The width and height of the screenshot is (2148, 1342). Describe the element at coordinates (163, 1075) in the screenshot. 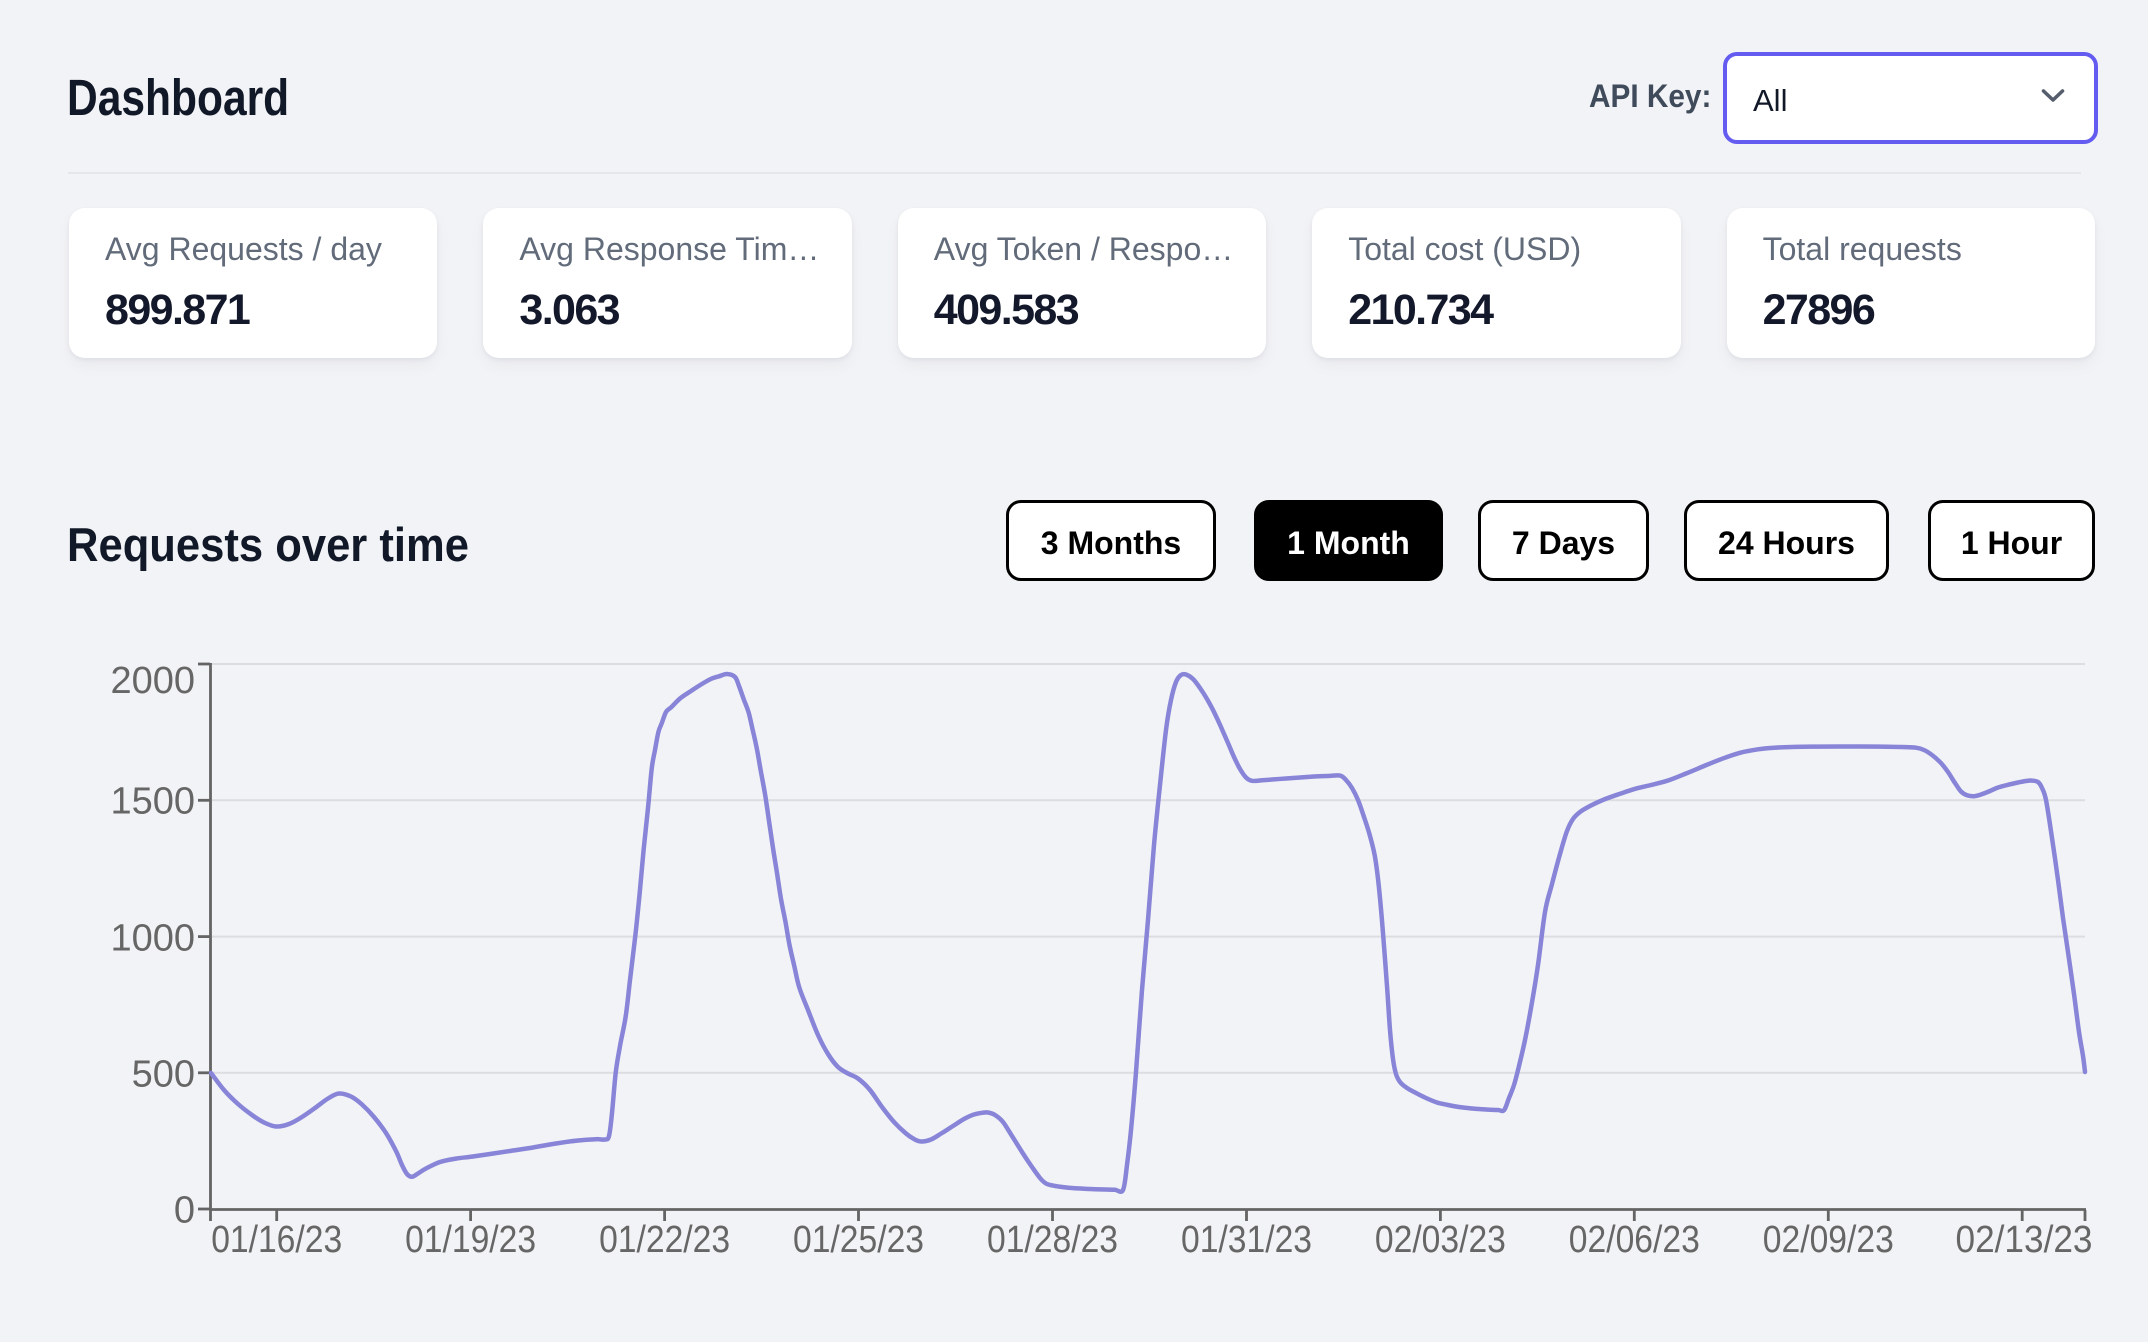

I see `svg-text: 500` at that location.